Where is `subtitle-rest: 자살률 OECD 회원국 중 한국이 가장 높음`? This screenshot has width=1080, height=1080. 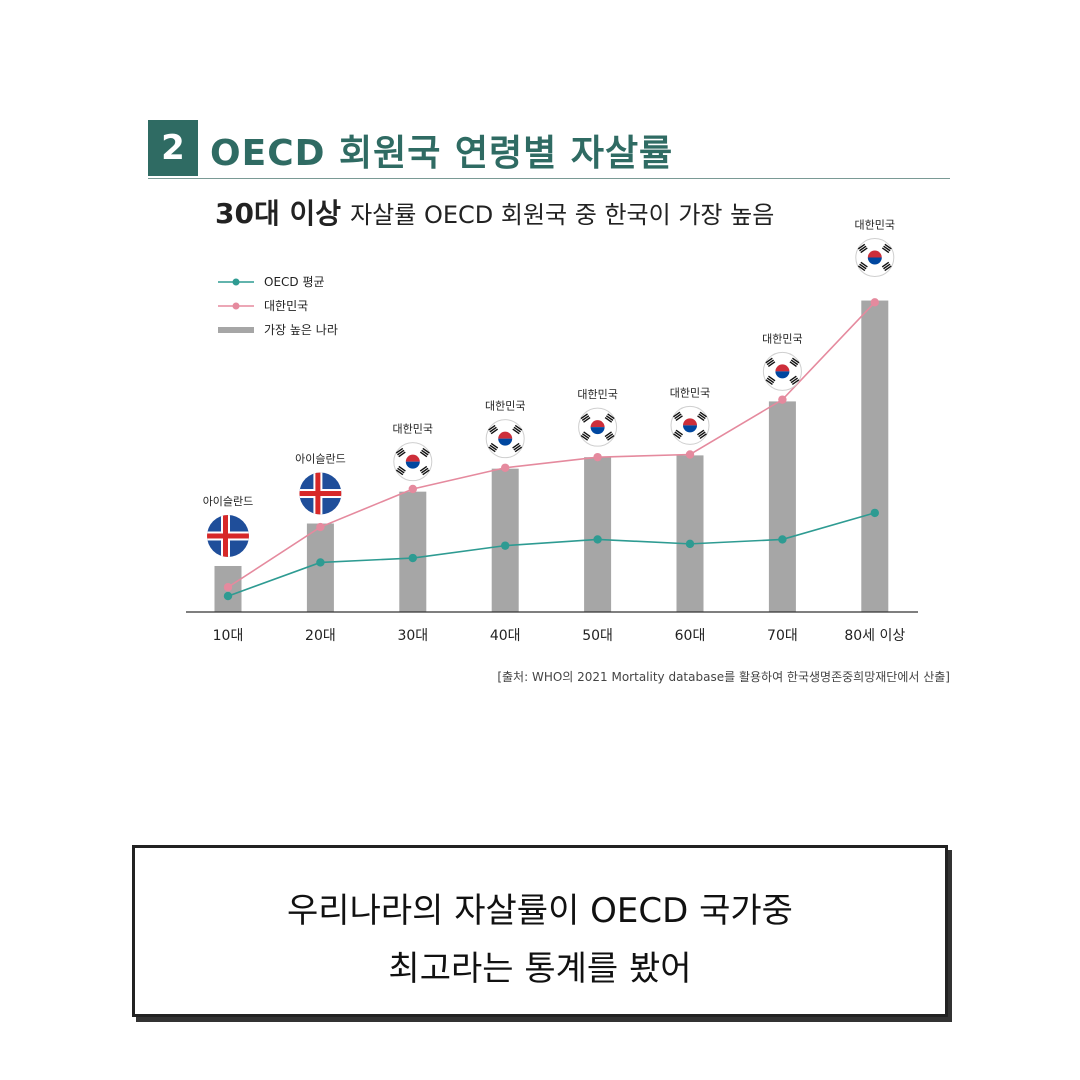 subtitle-rest: 자살률 OECD 회원국 중 한국이 가장 높음 is located at coordinates (562, 215).